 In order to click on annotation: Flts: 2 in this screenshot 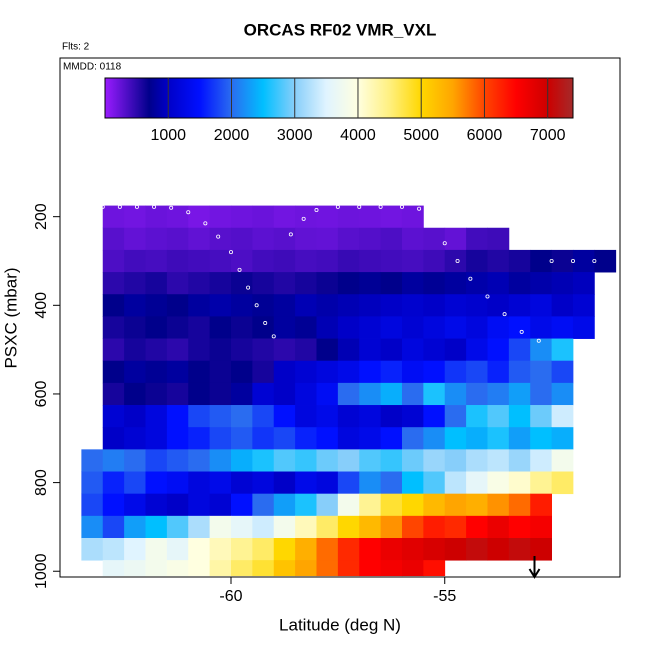, I will do `click(76, 47)`.